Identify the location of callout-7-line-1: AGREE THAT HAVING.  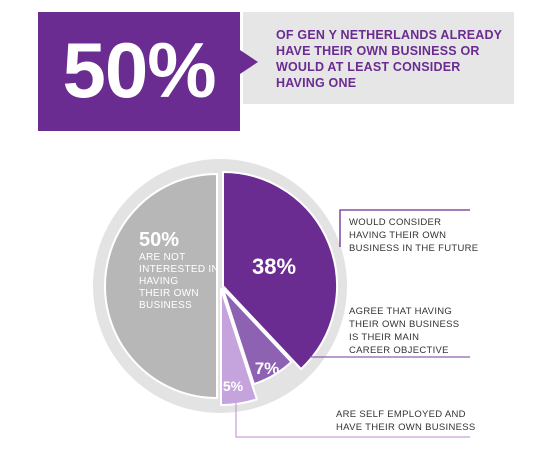
(400, 311).